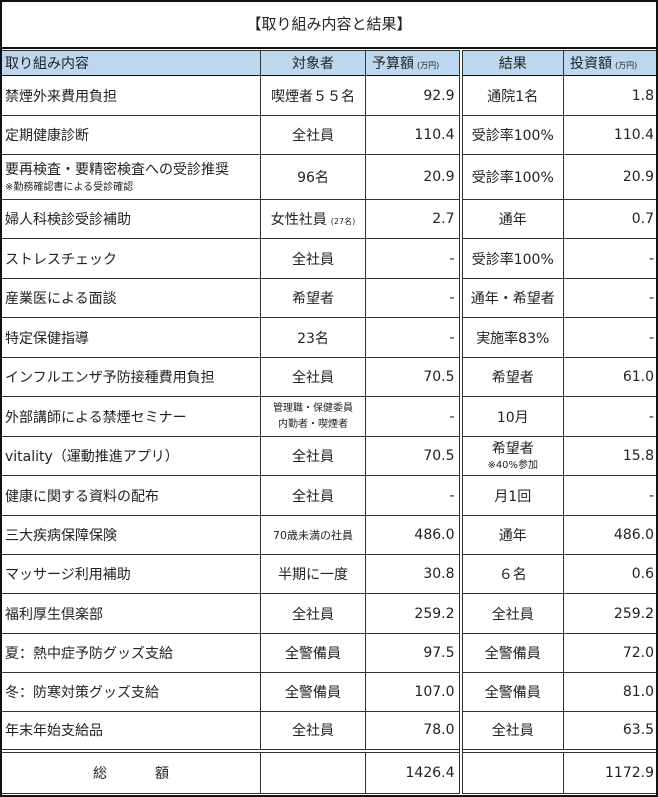  I want to click on header-item: 取り組み内容, so click(130, 63).